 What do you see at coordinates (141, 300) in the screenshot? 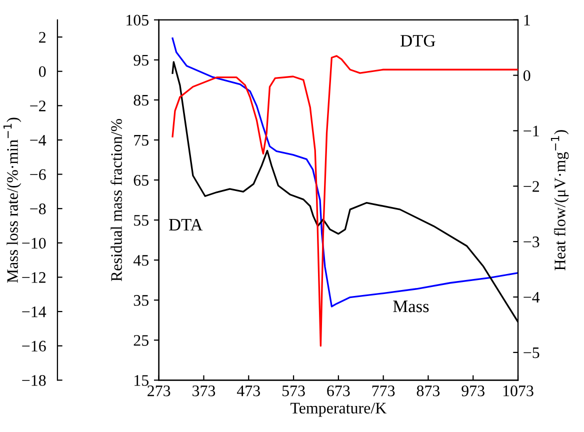
I see `y-tick-label: 35` at bounding box center [141, 300].